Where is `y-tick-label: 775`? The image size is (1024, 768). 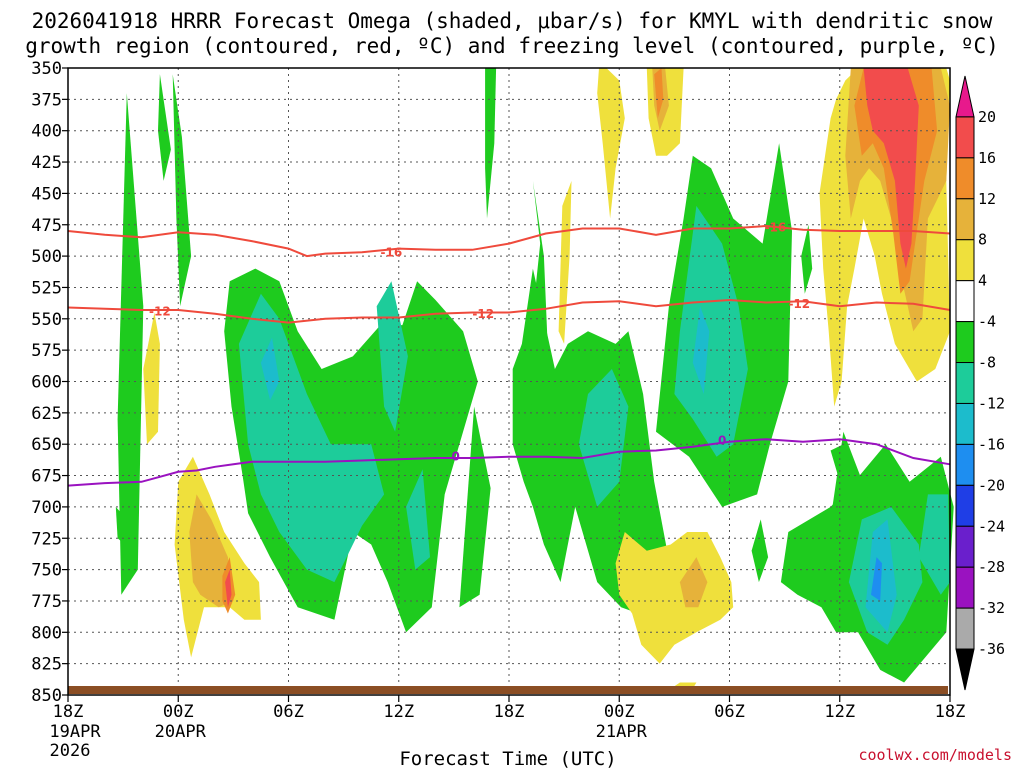 y-tick-label: 775 is located at coordinates (46, 602).